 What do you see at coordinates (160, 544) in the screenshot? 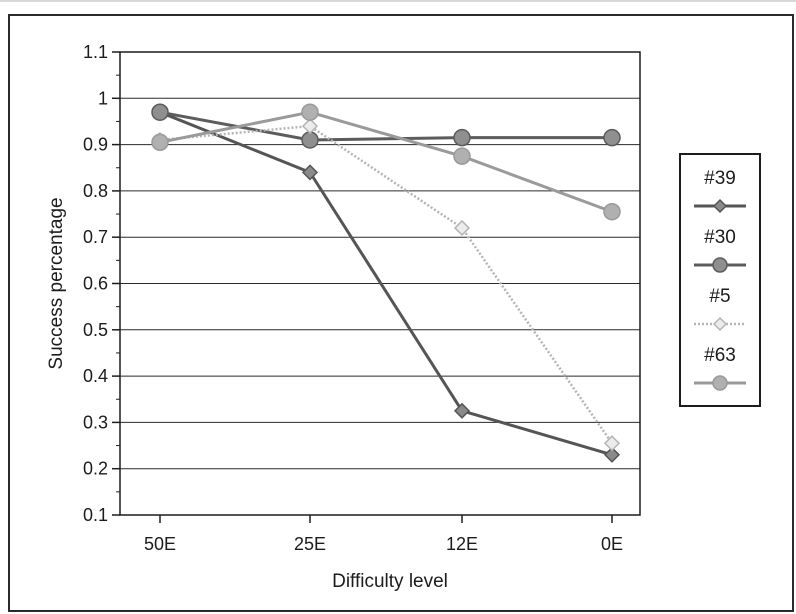
I see `x-tick-label: 50E` at bounding box center [160, 544].